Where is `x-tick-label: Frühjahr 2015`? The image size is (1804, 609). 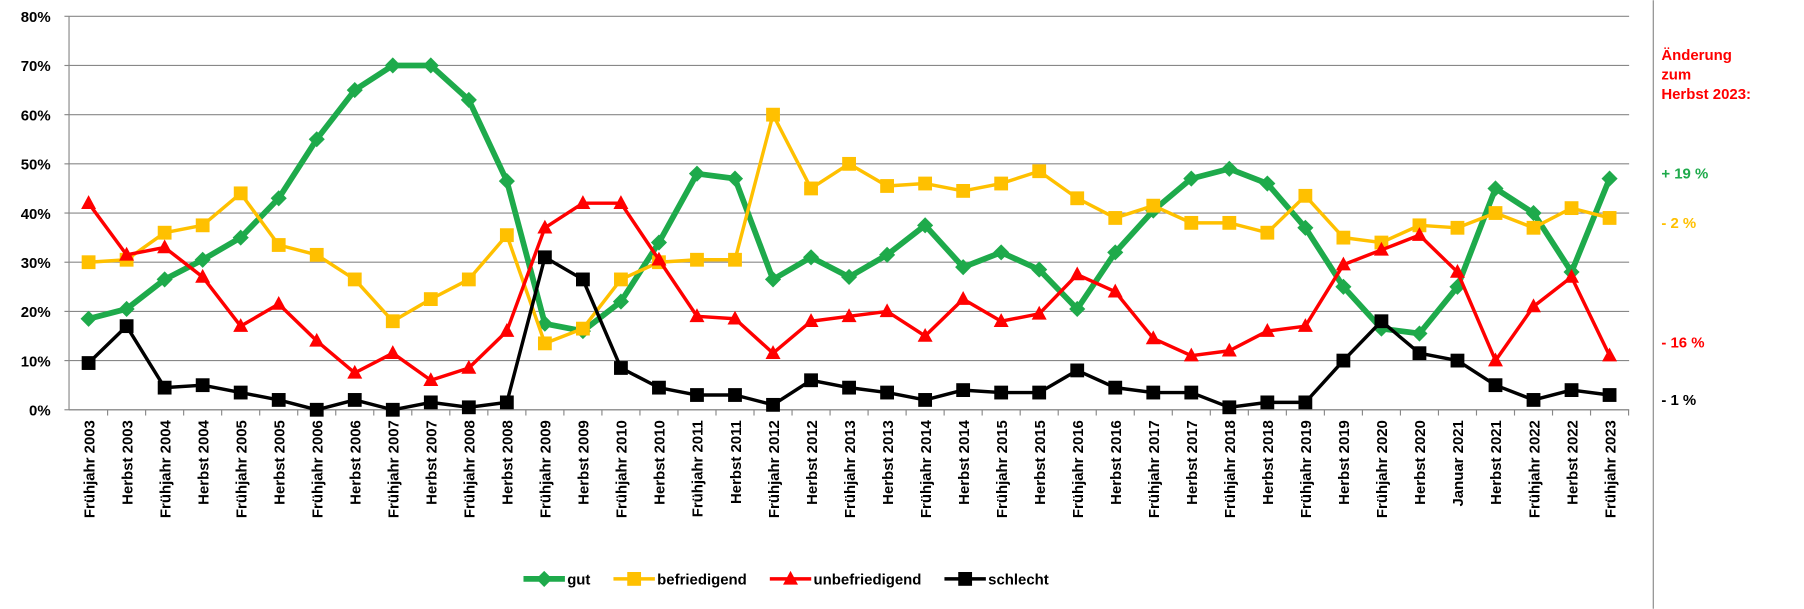 x-tick-label: Frühjahr 2015 is located at coordinates (1002, 469).